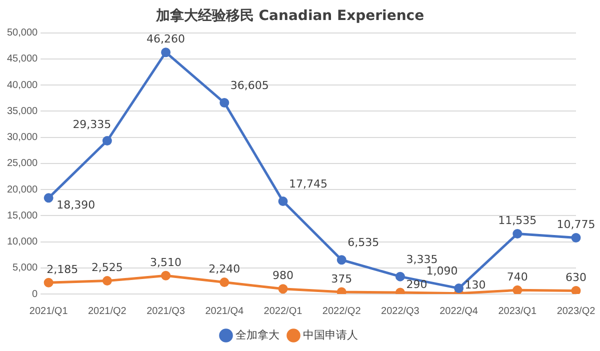  What do you see at coordinates (22, 216) in the screenshot?
I see `y-tick-label: 15,000` at bounding box center [22, 216].